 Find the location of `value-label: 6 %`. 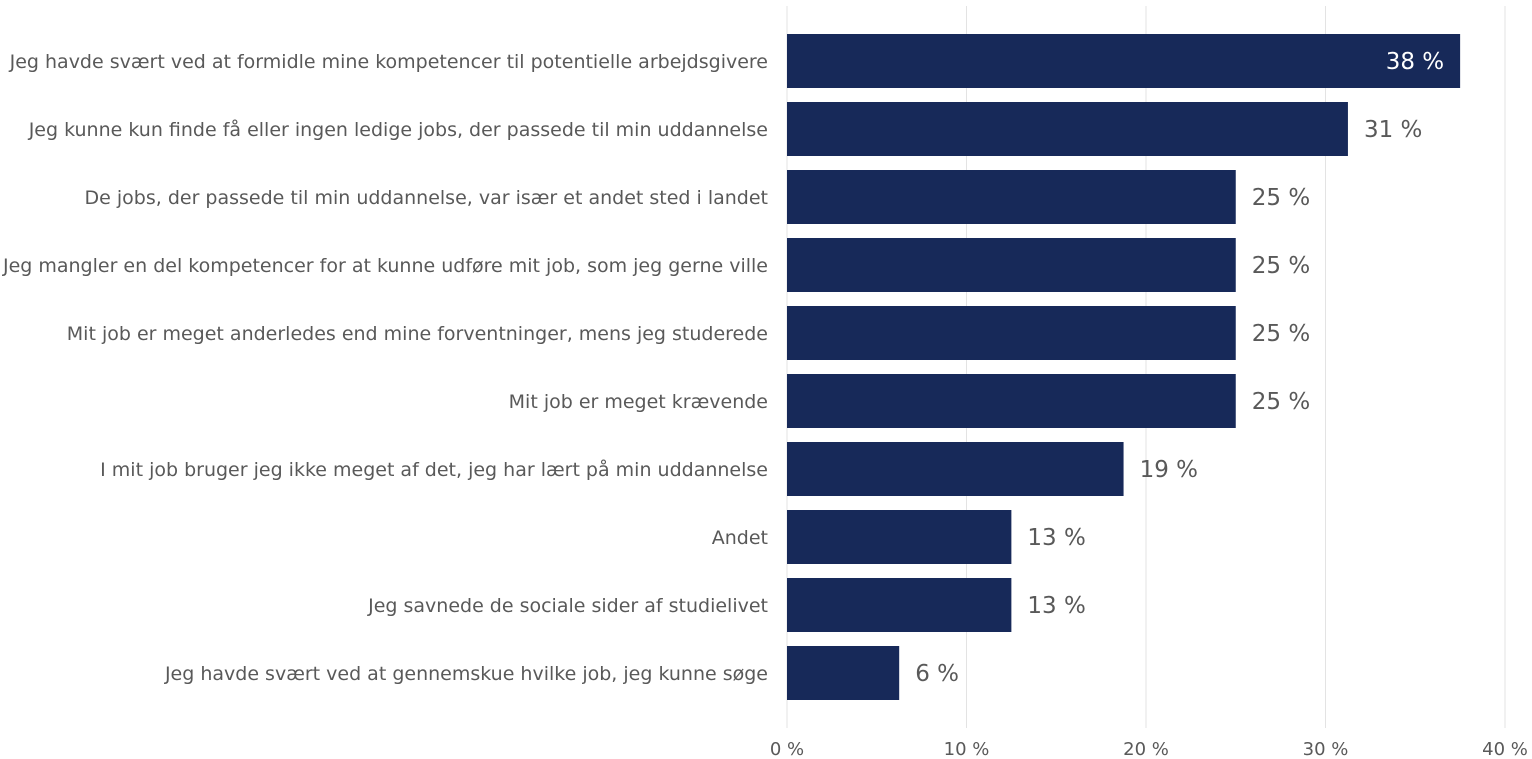

value-label: 6 % is located at coordinates (937, 674).